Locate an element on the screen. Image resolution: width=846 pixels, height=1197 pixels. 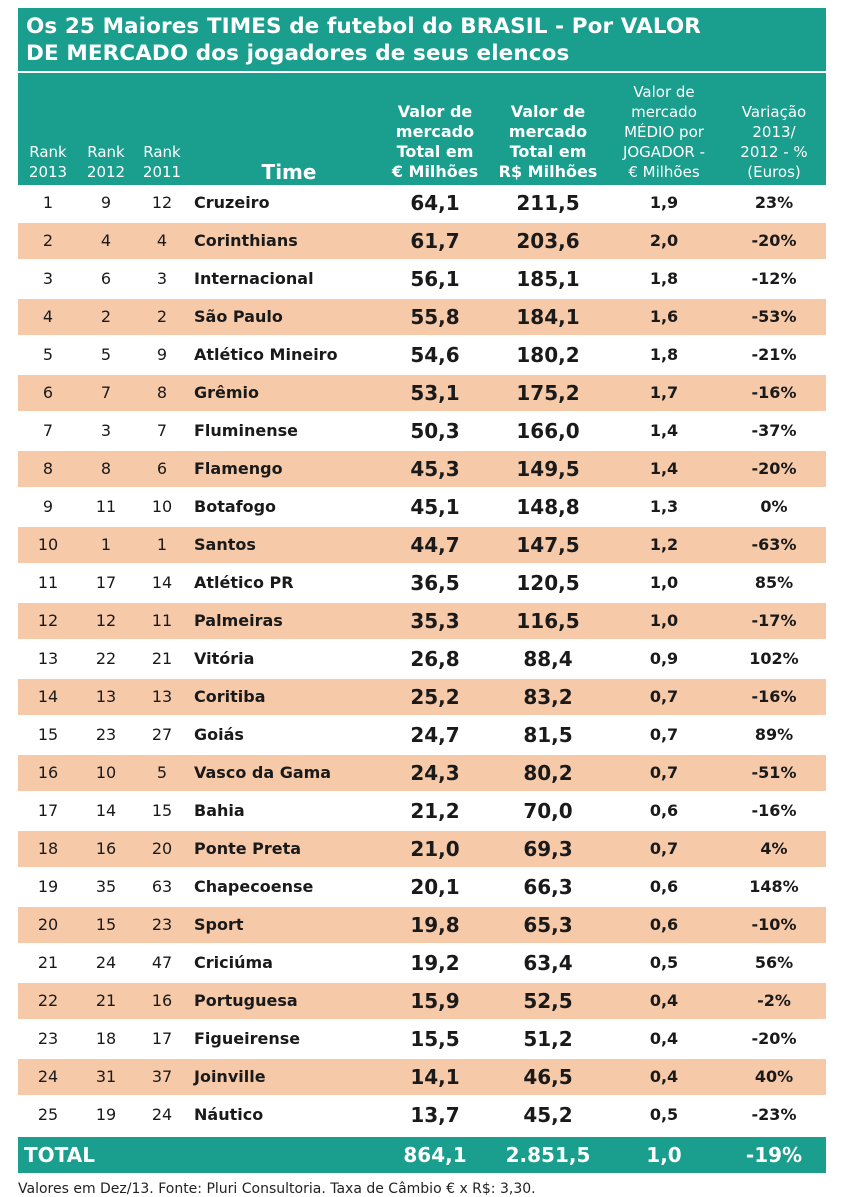
table-row: 24 31 37 Joinville 14,1 46,5 0,4 40% is located at coordinates (422, 1076).